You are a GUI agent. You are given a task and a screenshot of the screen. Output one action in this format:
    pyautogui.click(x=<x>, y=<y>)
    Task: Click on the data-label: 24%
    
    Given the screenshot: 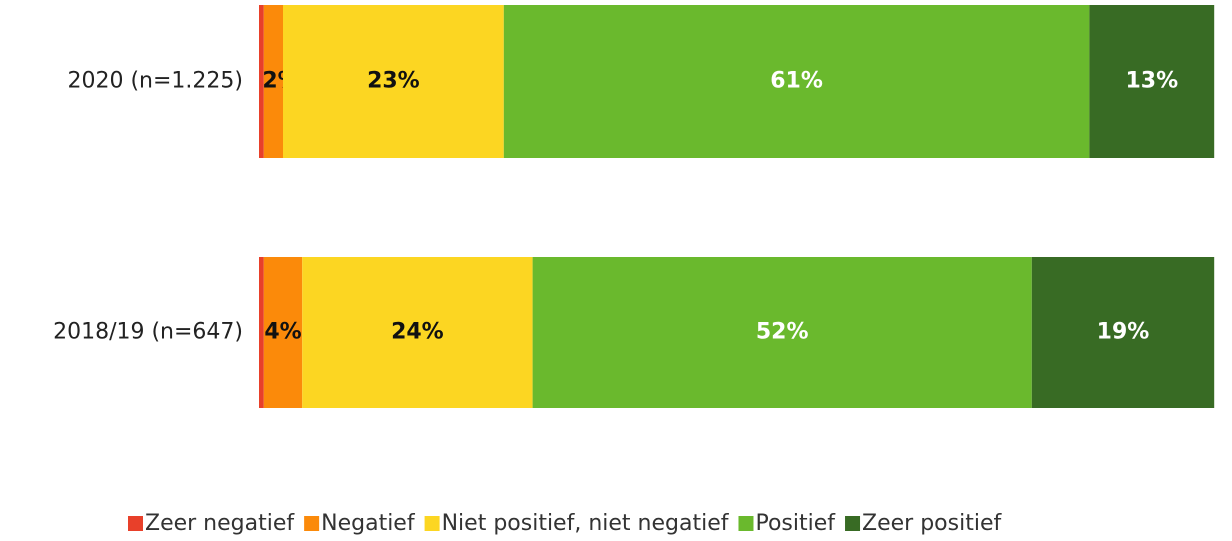 What is the action you would take?
    pyautogui.click(x=417, y=332)
    